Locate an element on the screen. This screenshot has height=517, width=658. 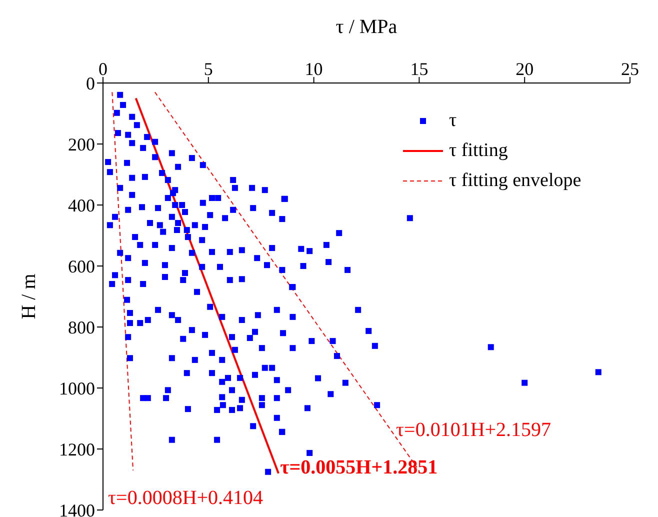
legend-label: τ is located at coordinates (453, 121).